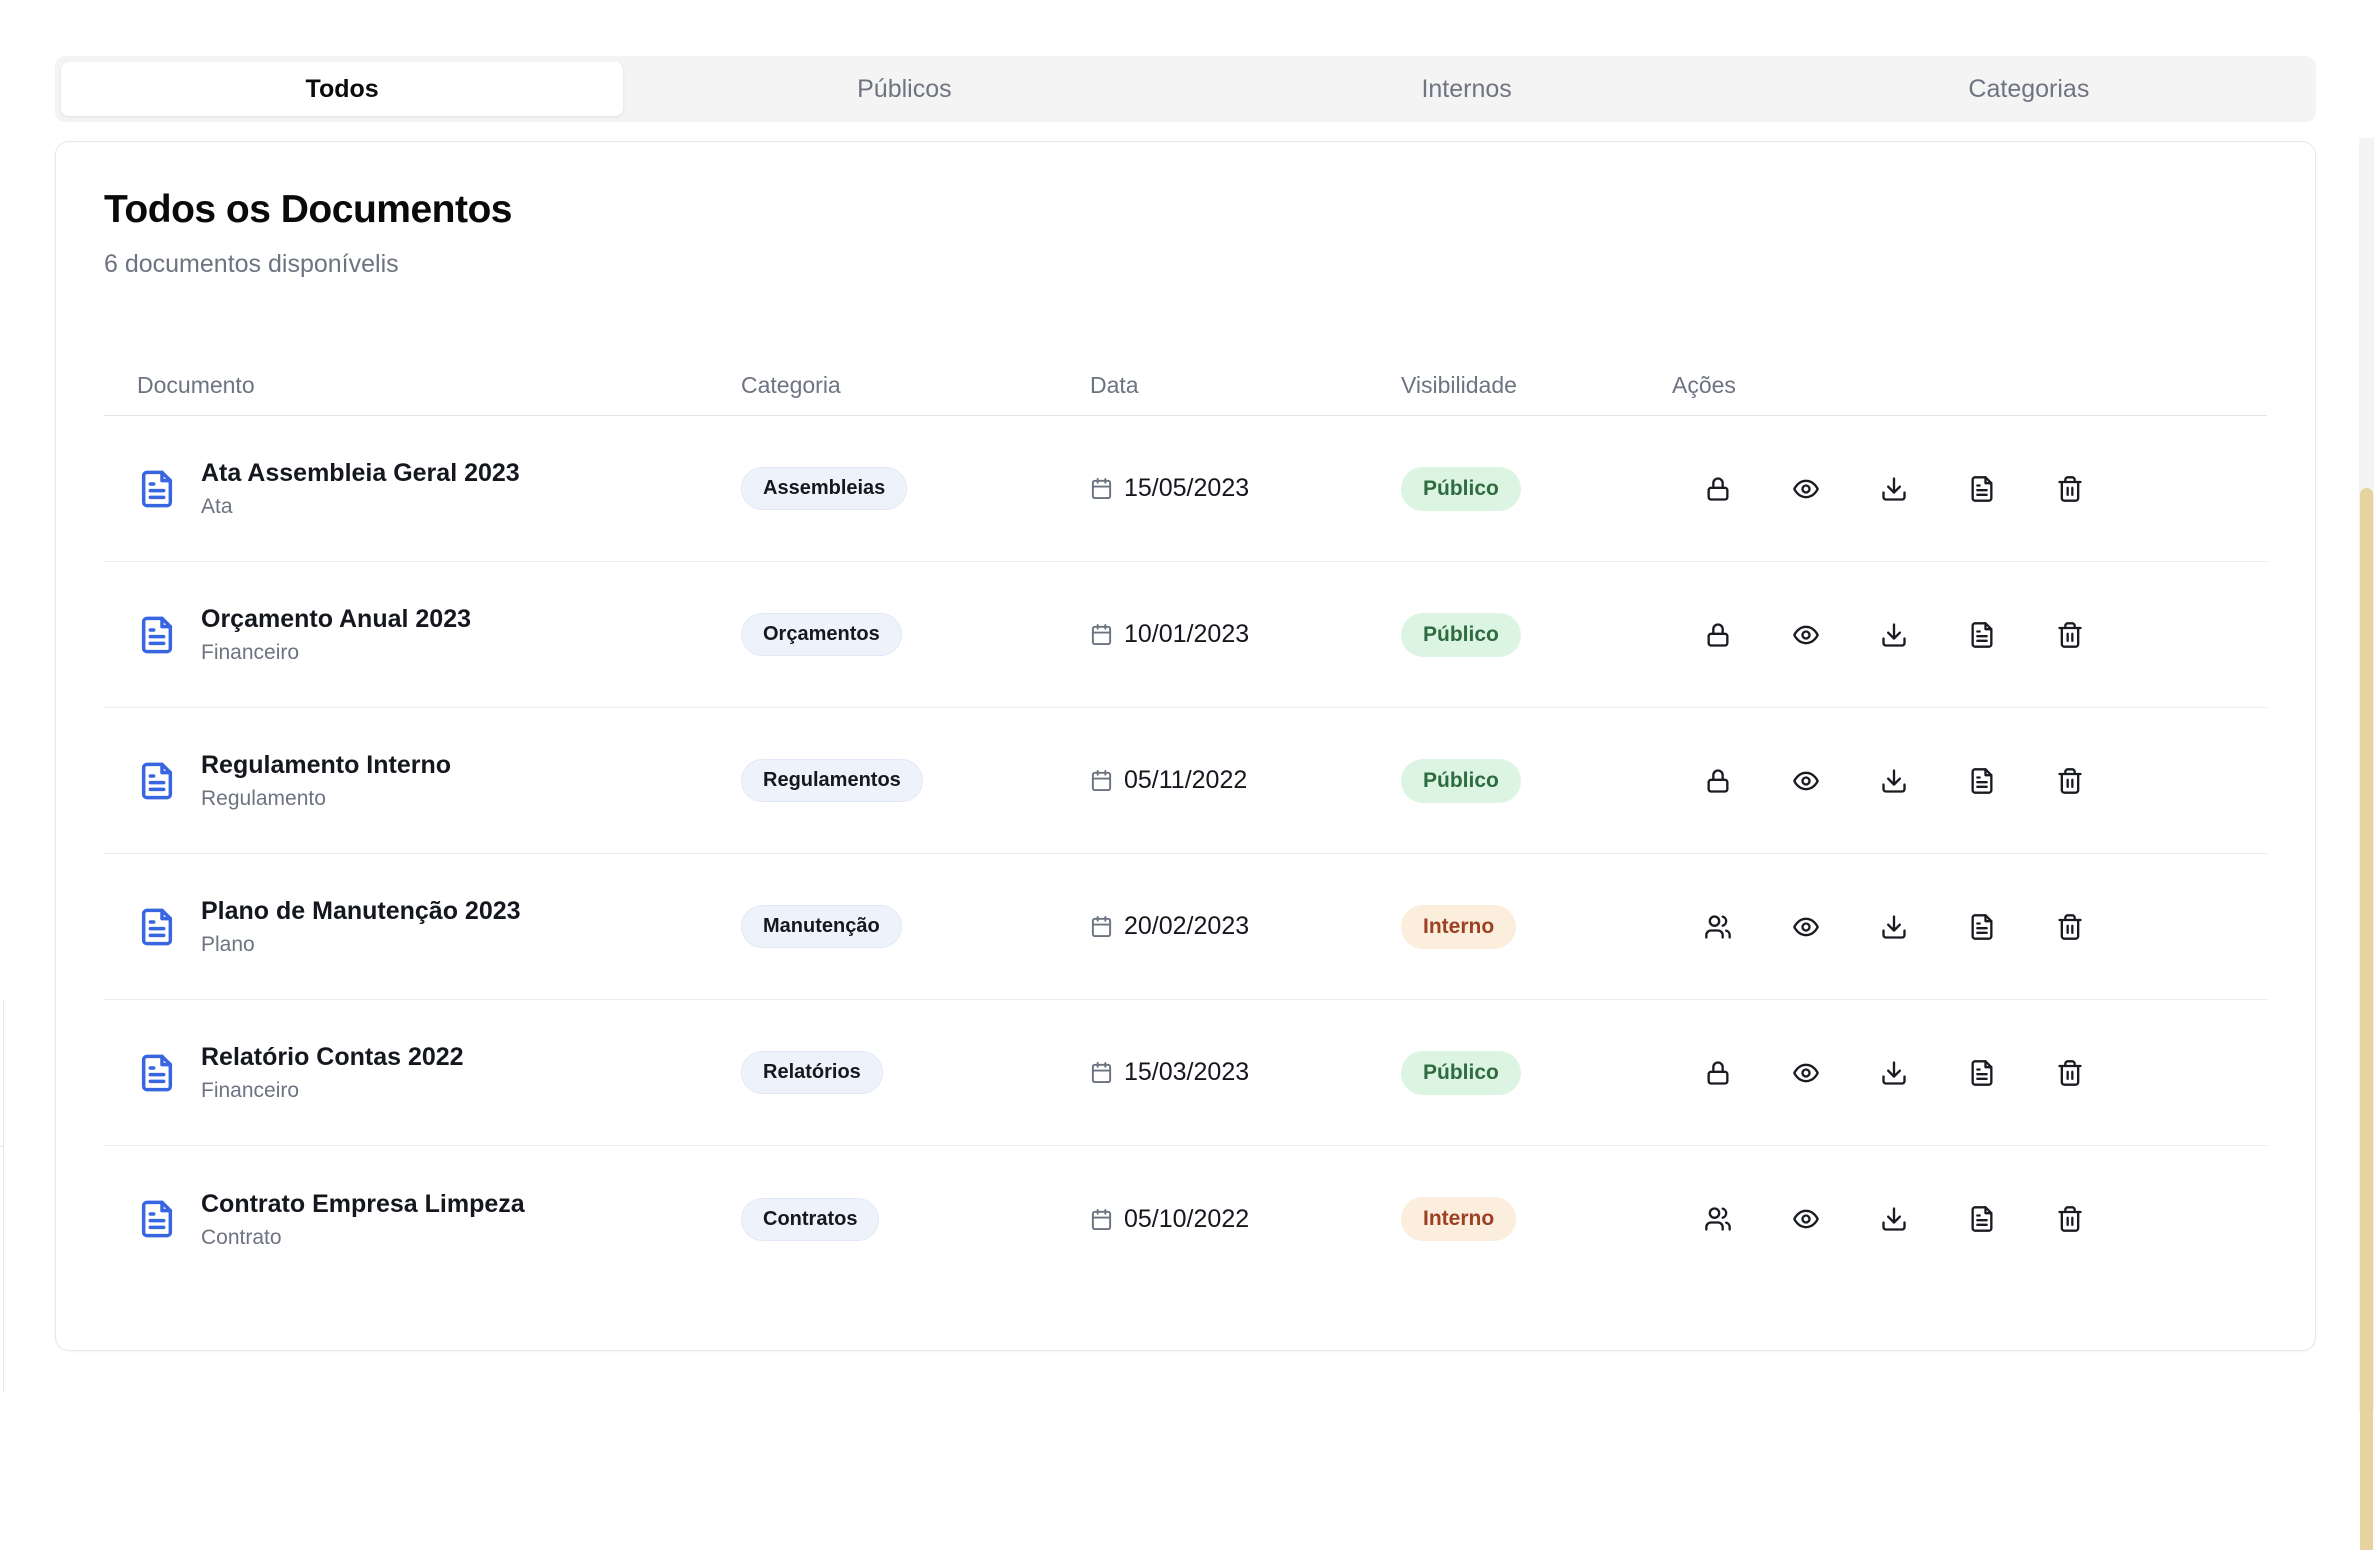  I want to click on offscreen-card-edge, so click(3, 1196).